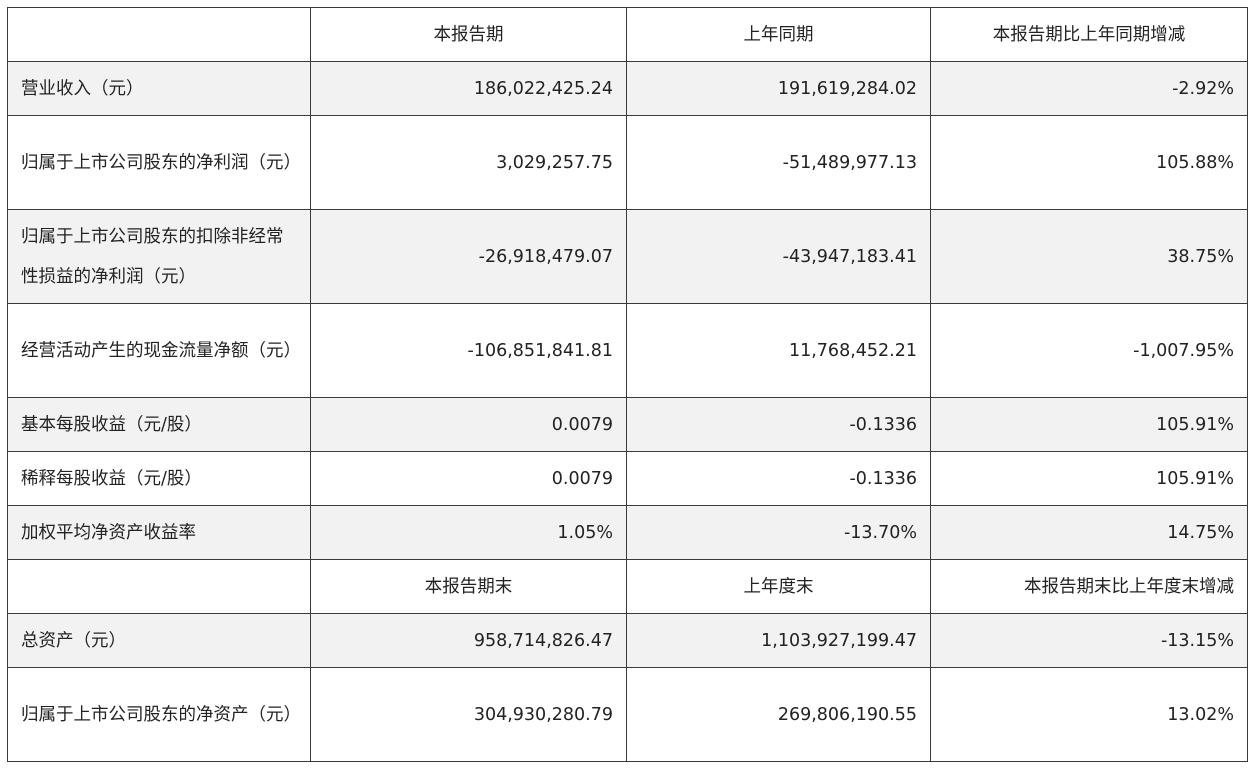 The width and height of the screenshot is (1254, 768). I want to click on change-value: -2.92%, so click(1089, 88).